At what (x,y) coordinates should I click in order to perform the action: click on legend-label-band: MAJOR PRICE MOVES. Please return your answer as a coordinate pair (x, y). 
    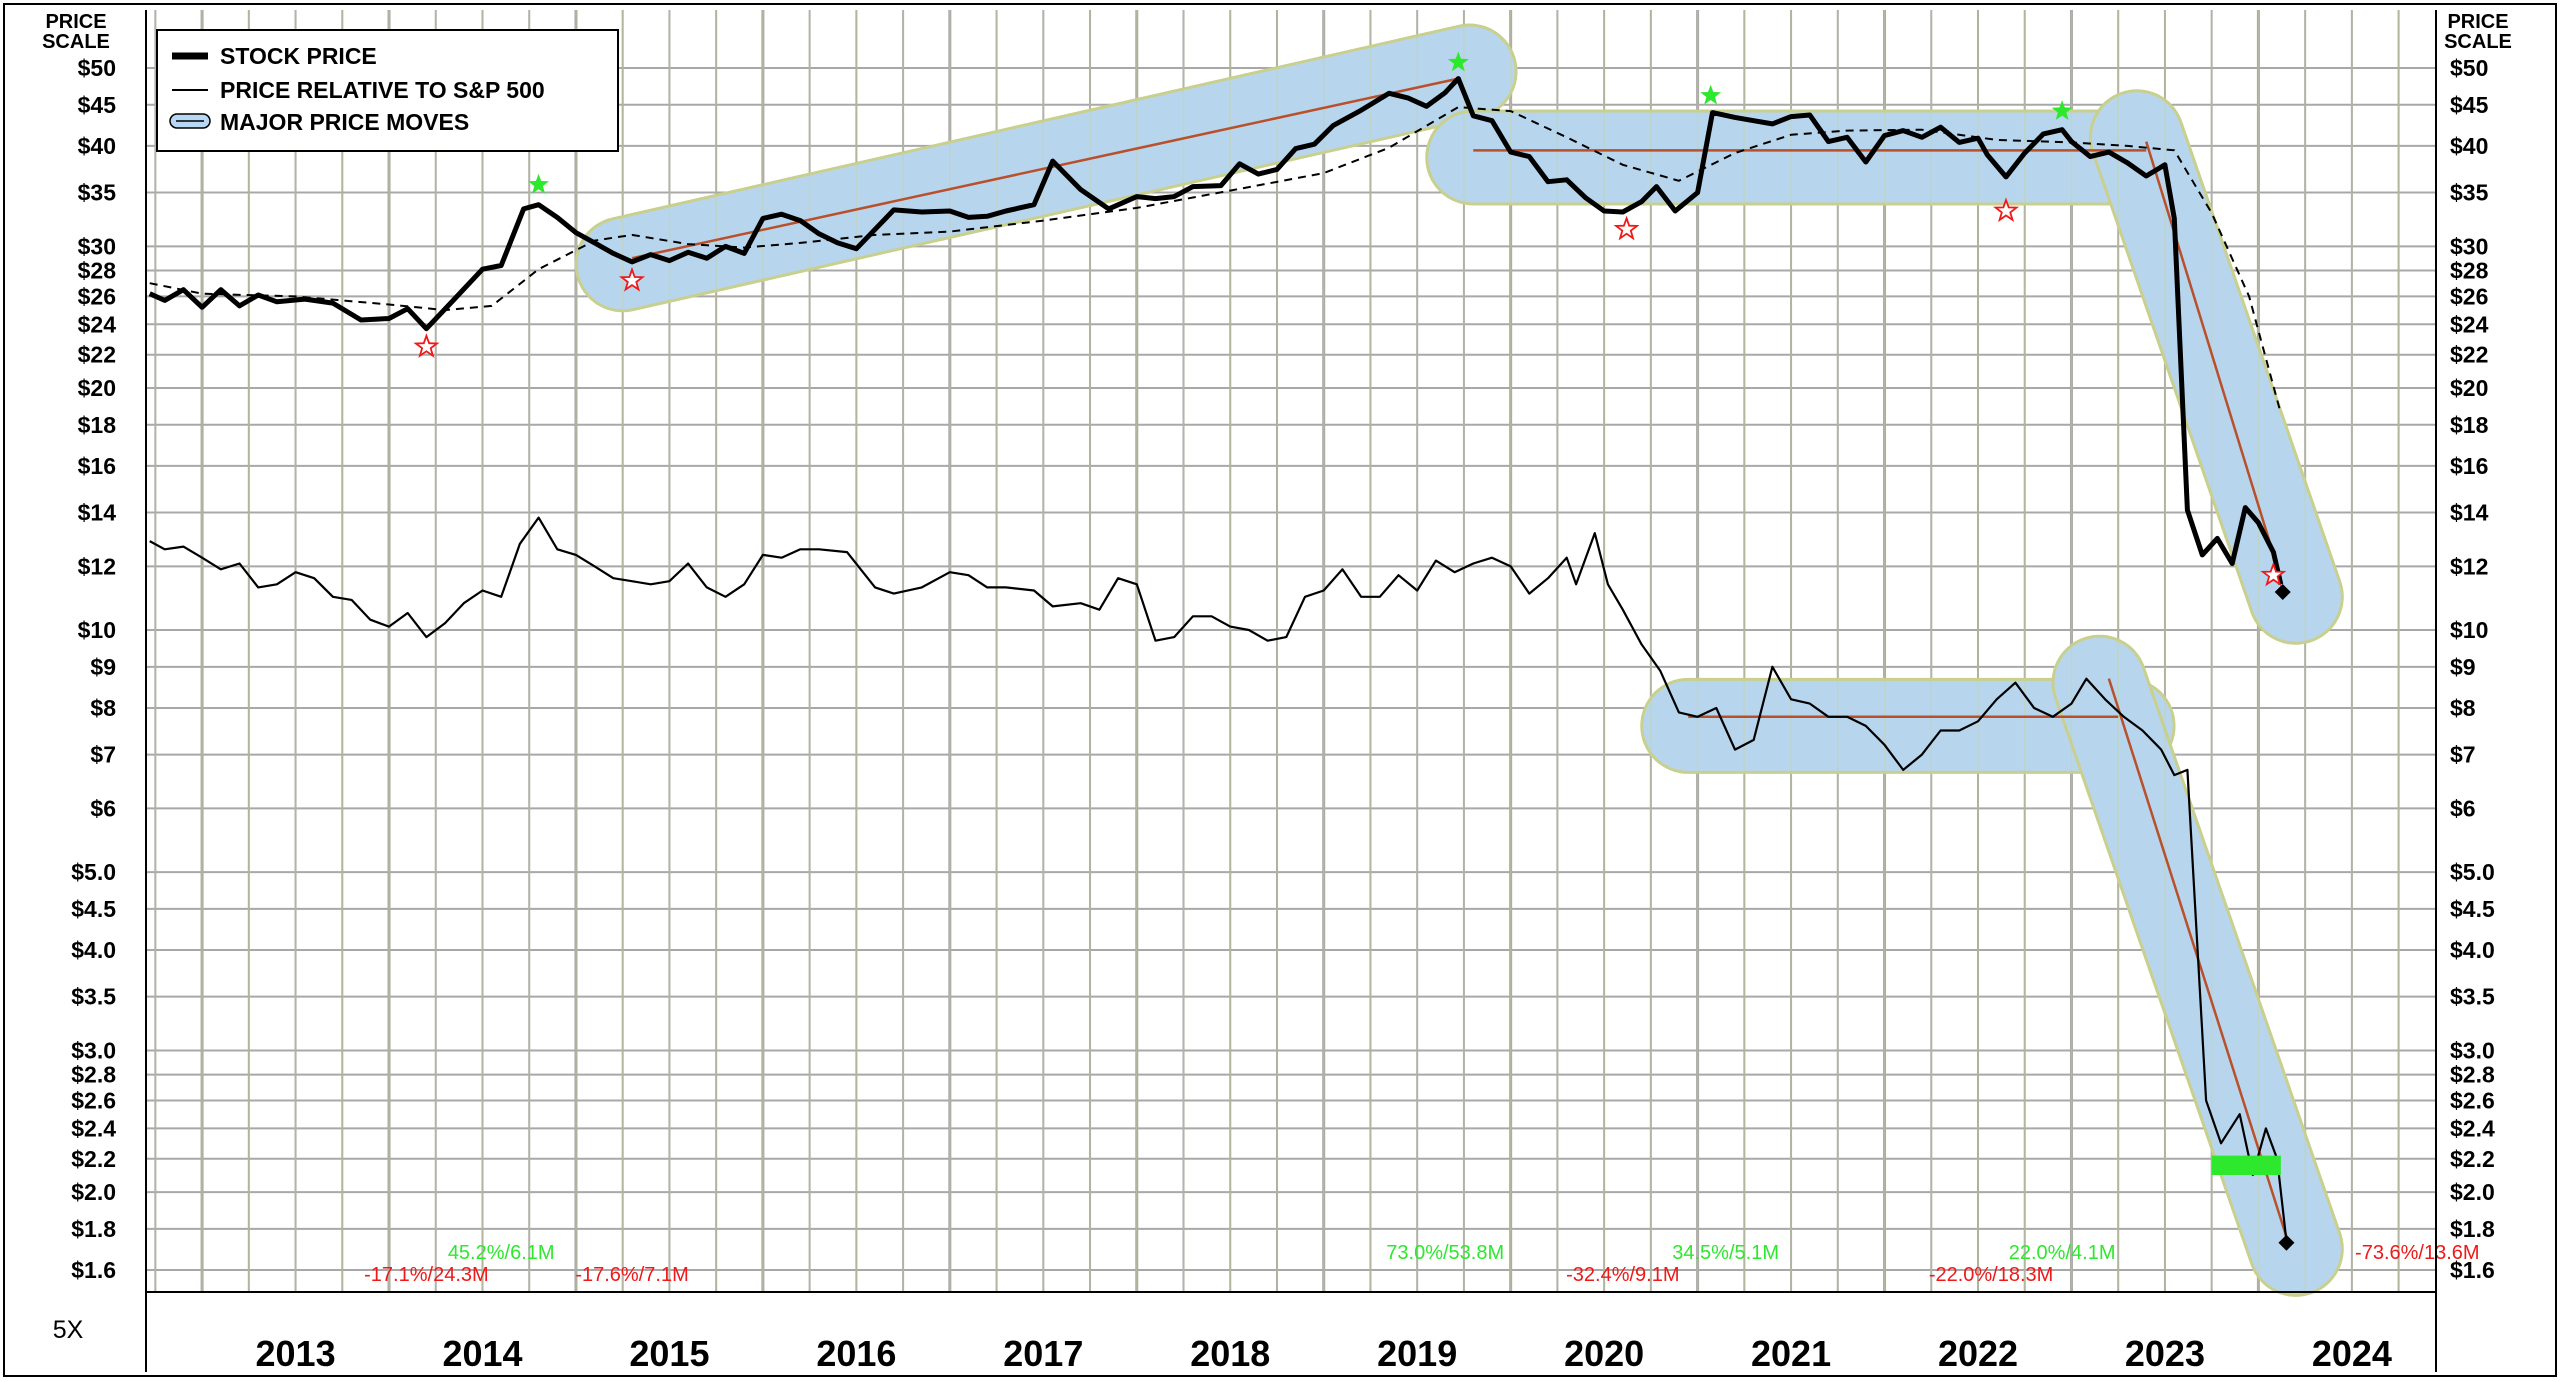
    Looking at the image, I should click on (344, 122).